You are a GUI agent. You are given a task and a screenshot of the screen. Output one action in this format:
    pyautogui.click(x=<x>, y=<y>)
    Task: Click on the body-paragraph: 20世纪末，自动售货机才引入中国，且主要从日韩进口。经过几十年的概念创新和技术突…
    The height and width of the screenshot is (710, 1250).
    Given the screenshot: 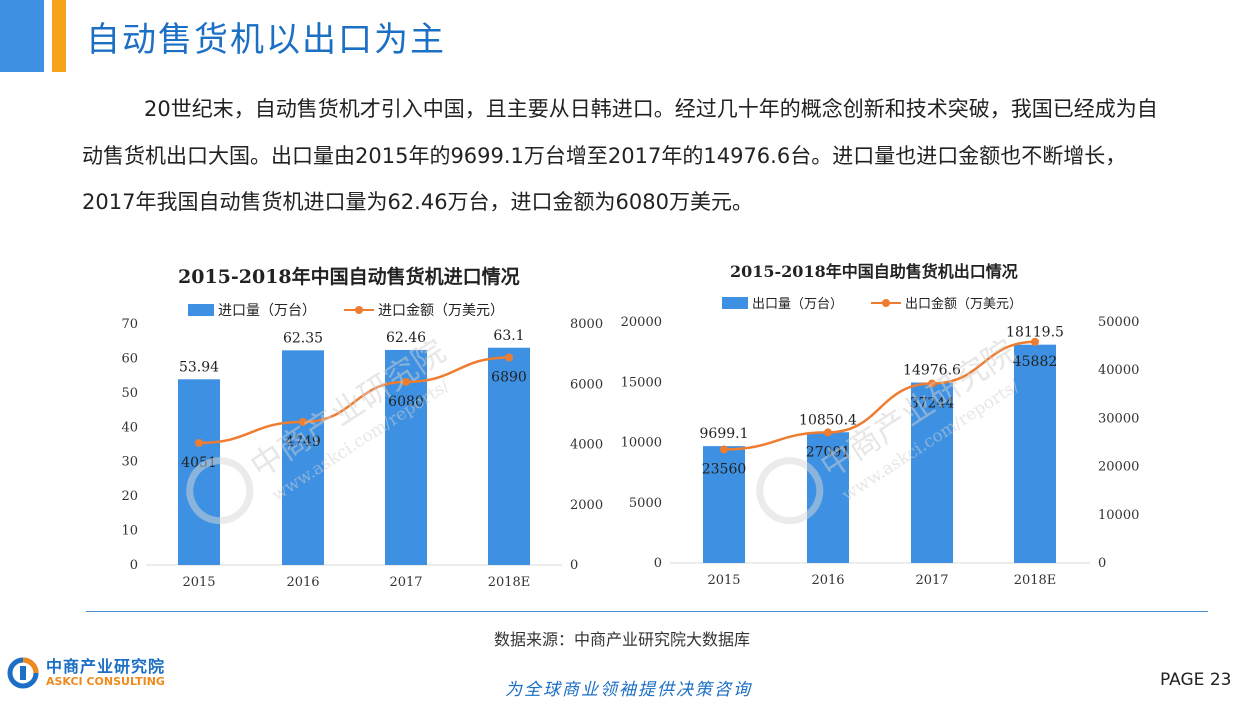 What is the action you would take?
    pyautogui.click(x=620, y=155)
    